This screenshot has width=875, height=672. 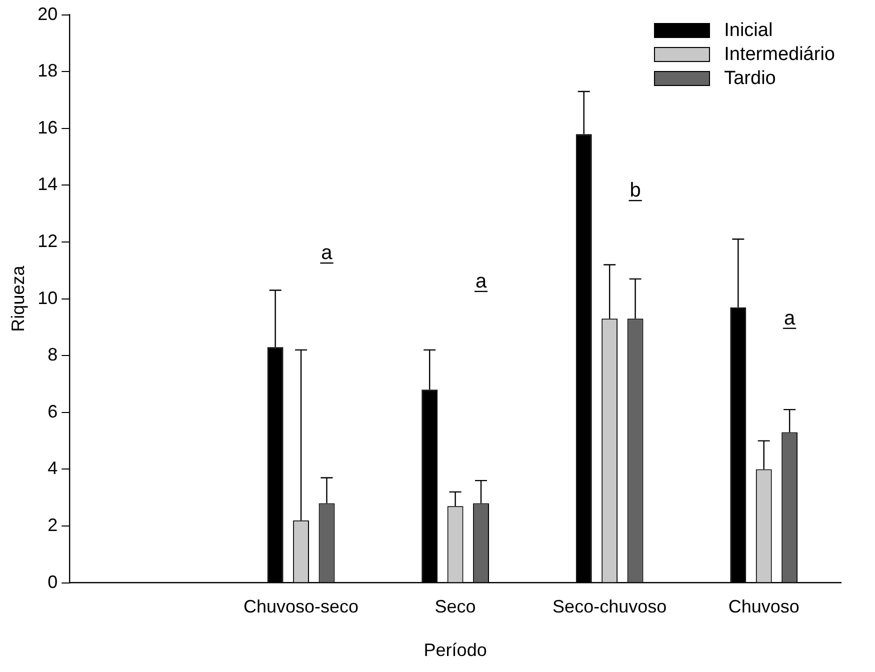 I want to click on y-tick-label: 18, so click(x=48, y=70).